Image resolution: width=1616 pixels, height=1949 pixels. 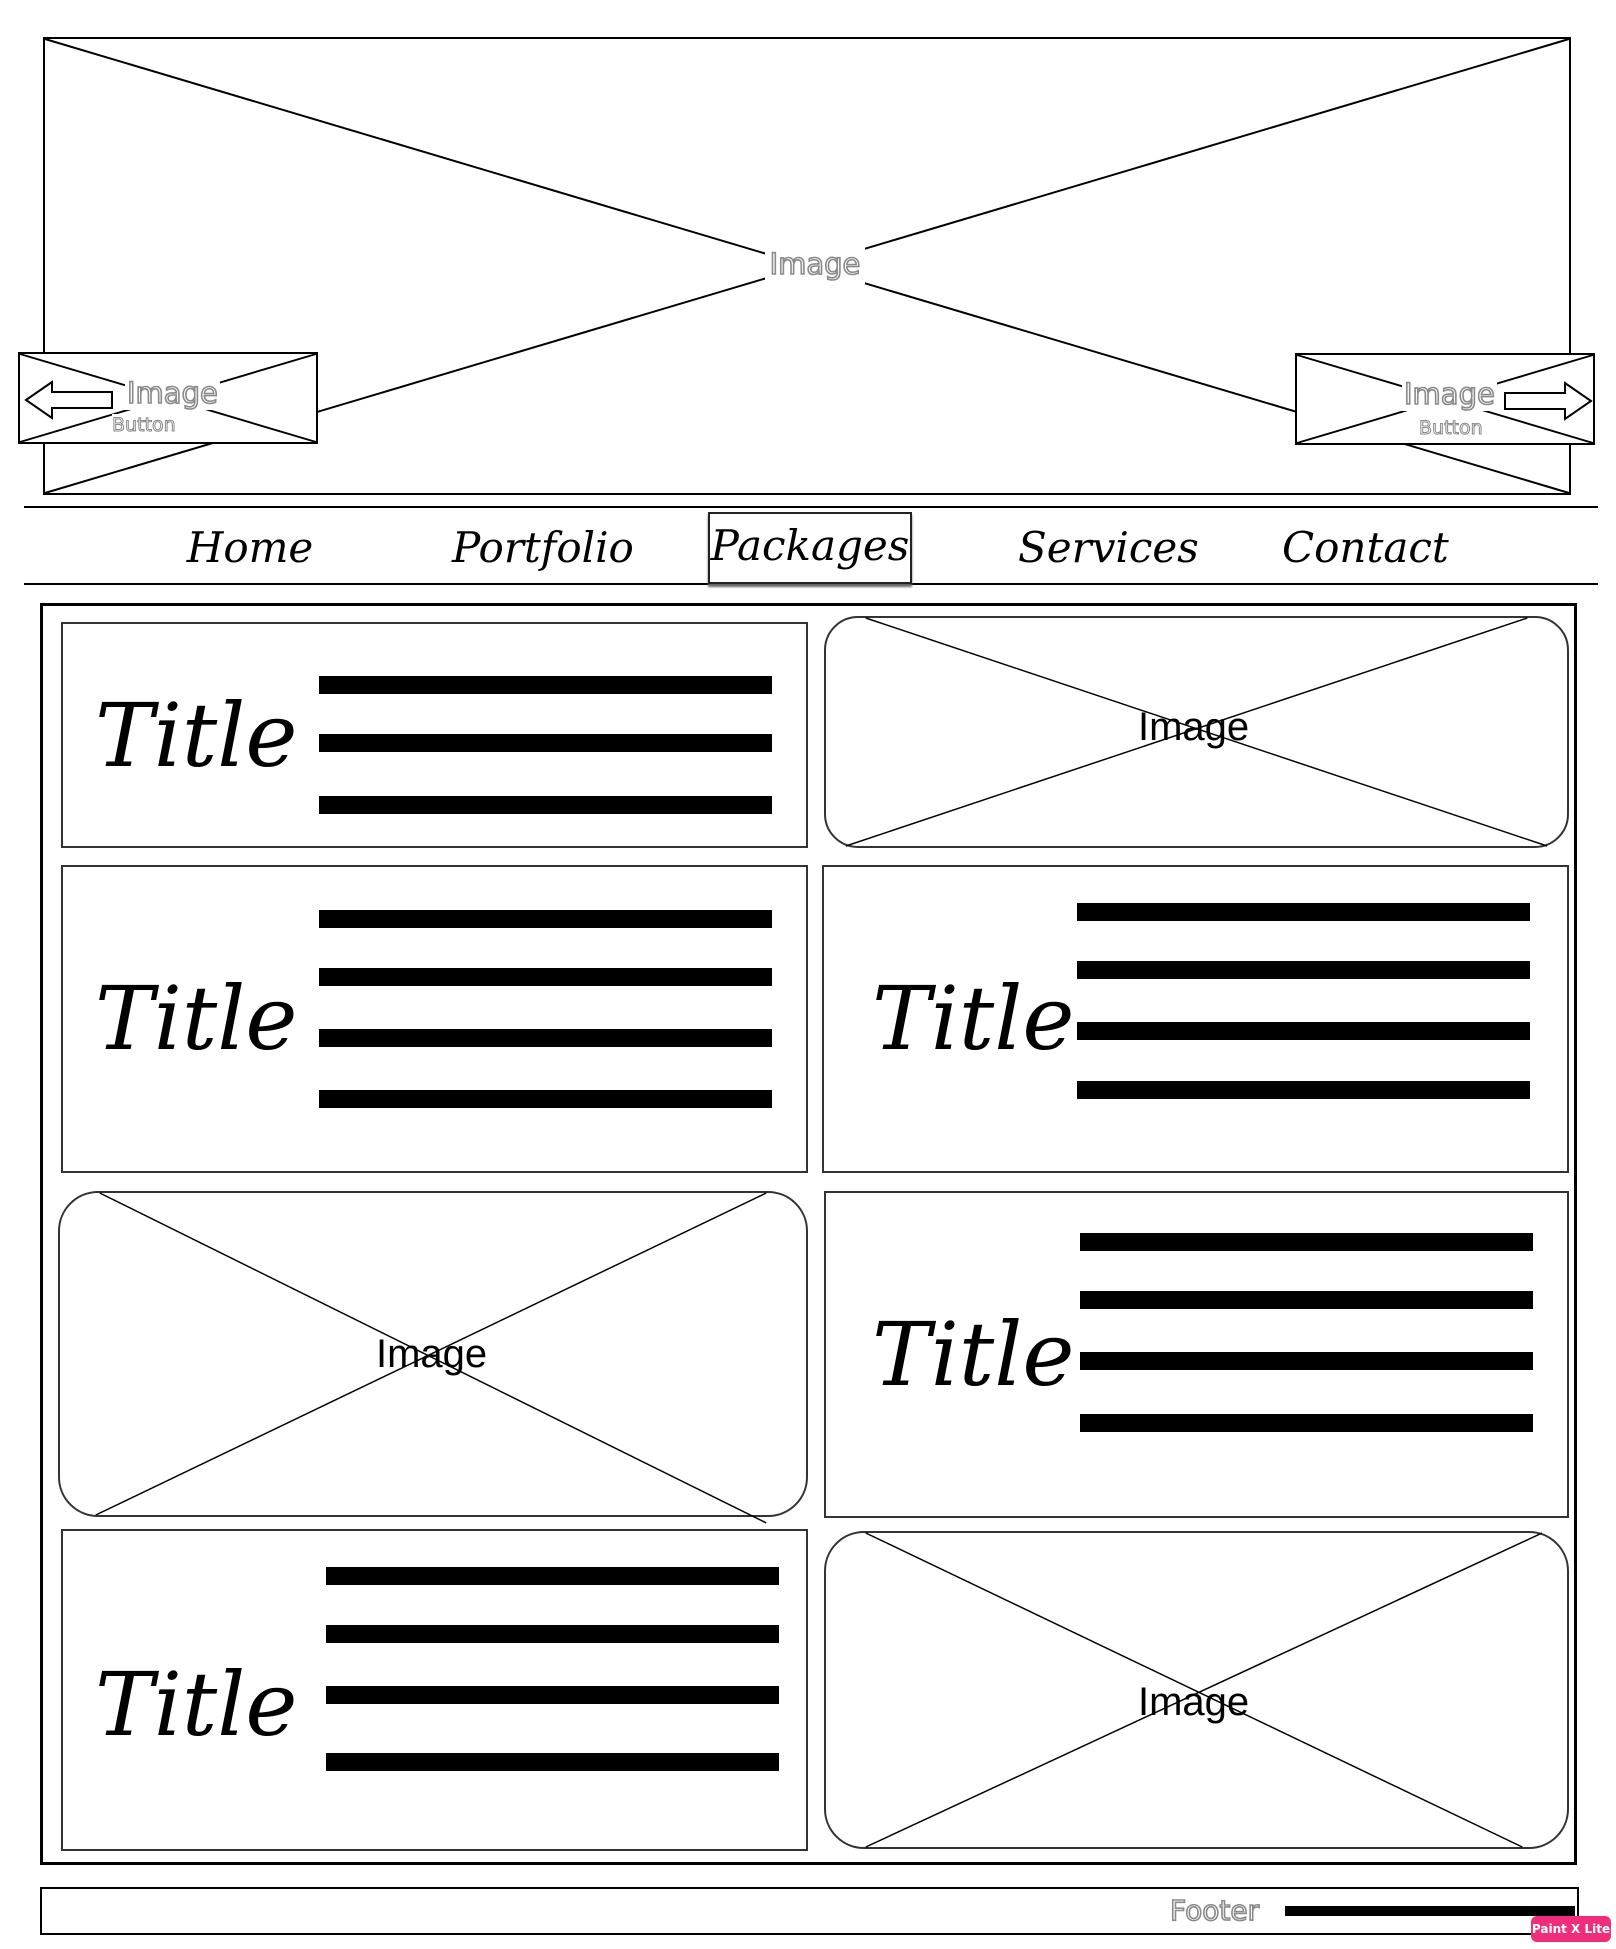 I want to click on prev-button-label: Image, so click(x=172, y=393).